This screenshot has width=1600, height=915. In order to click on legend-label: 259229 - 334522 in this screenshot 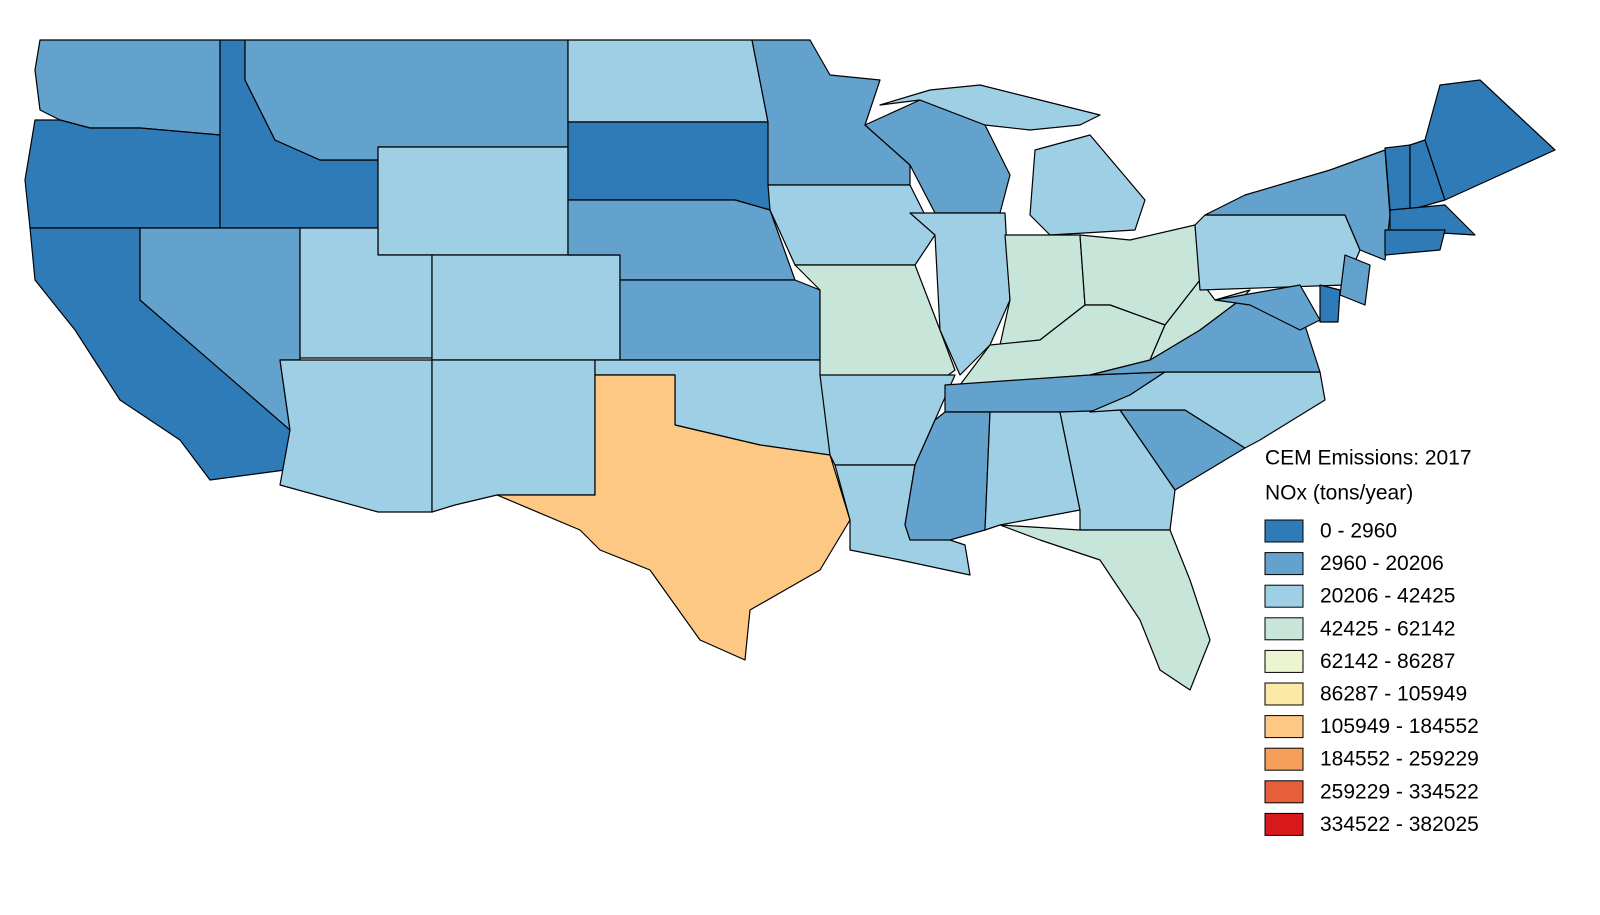, I will do `click(1399, 791)`.